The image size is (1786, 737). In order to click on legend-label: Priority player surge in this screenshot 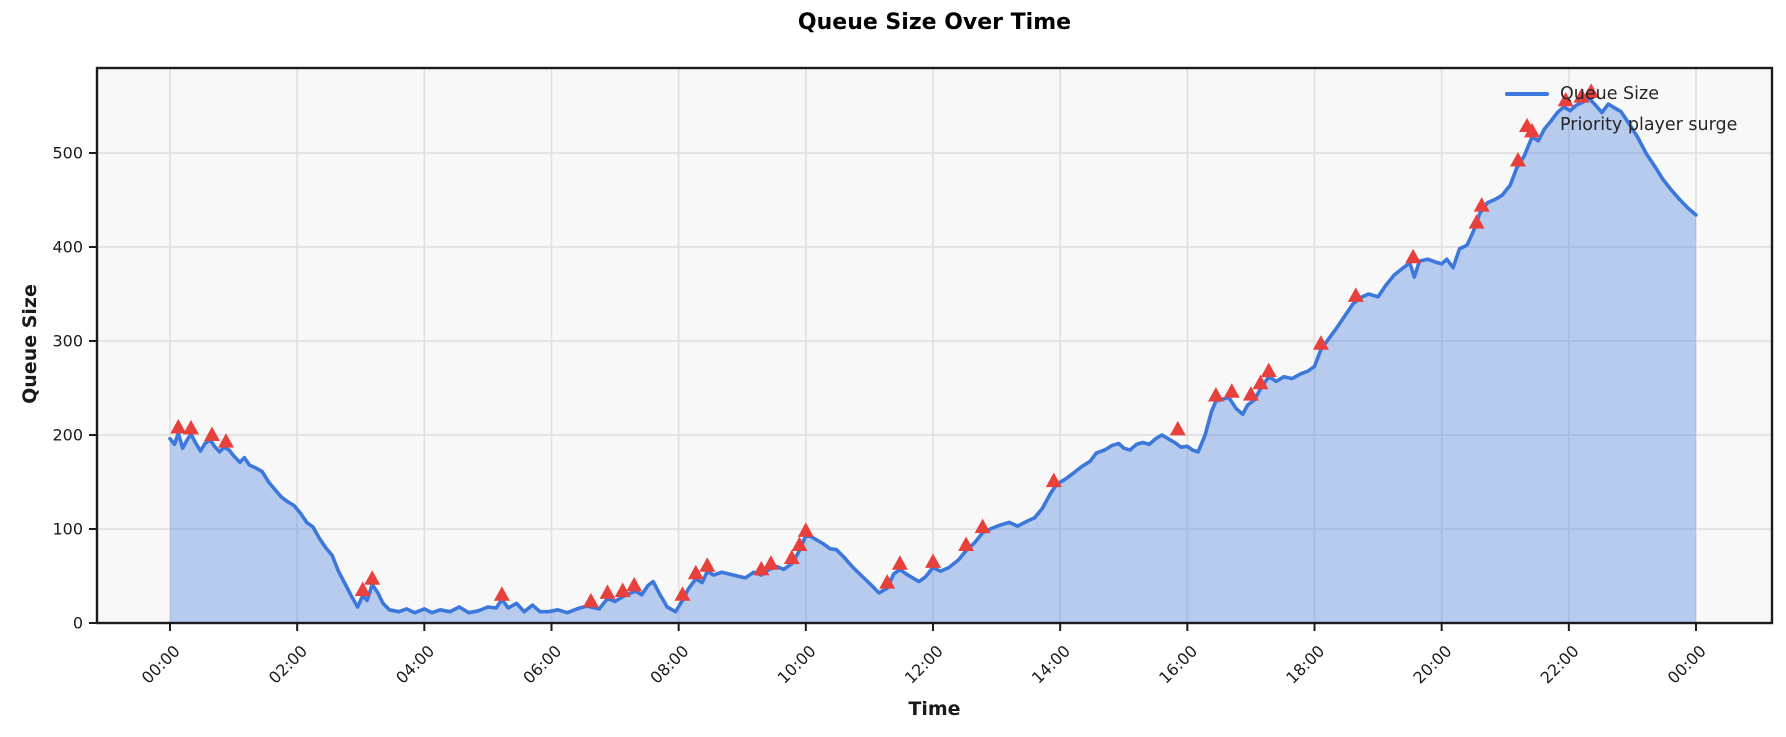, I will do `click(1649, 125)`.